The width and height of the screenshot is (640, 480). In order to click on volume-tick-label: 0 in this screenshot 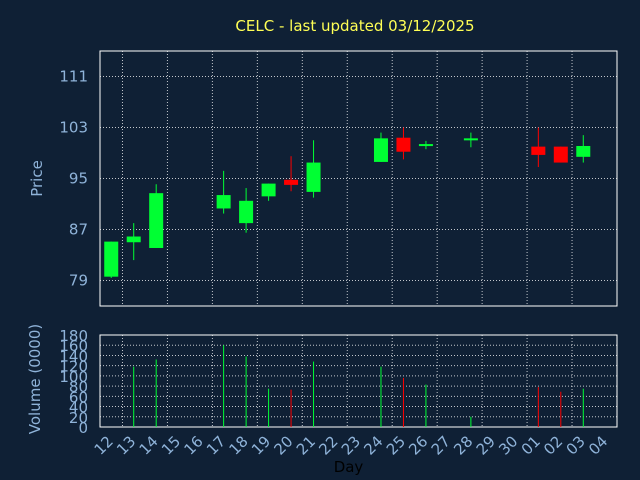, I will do `click(83, 428)`.